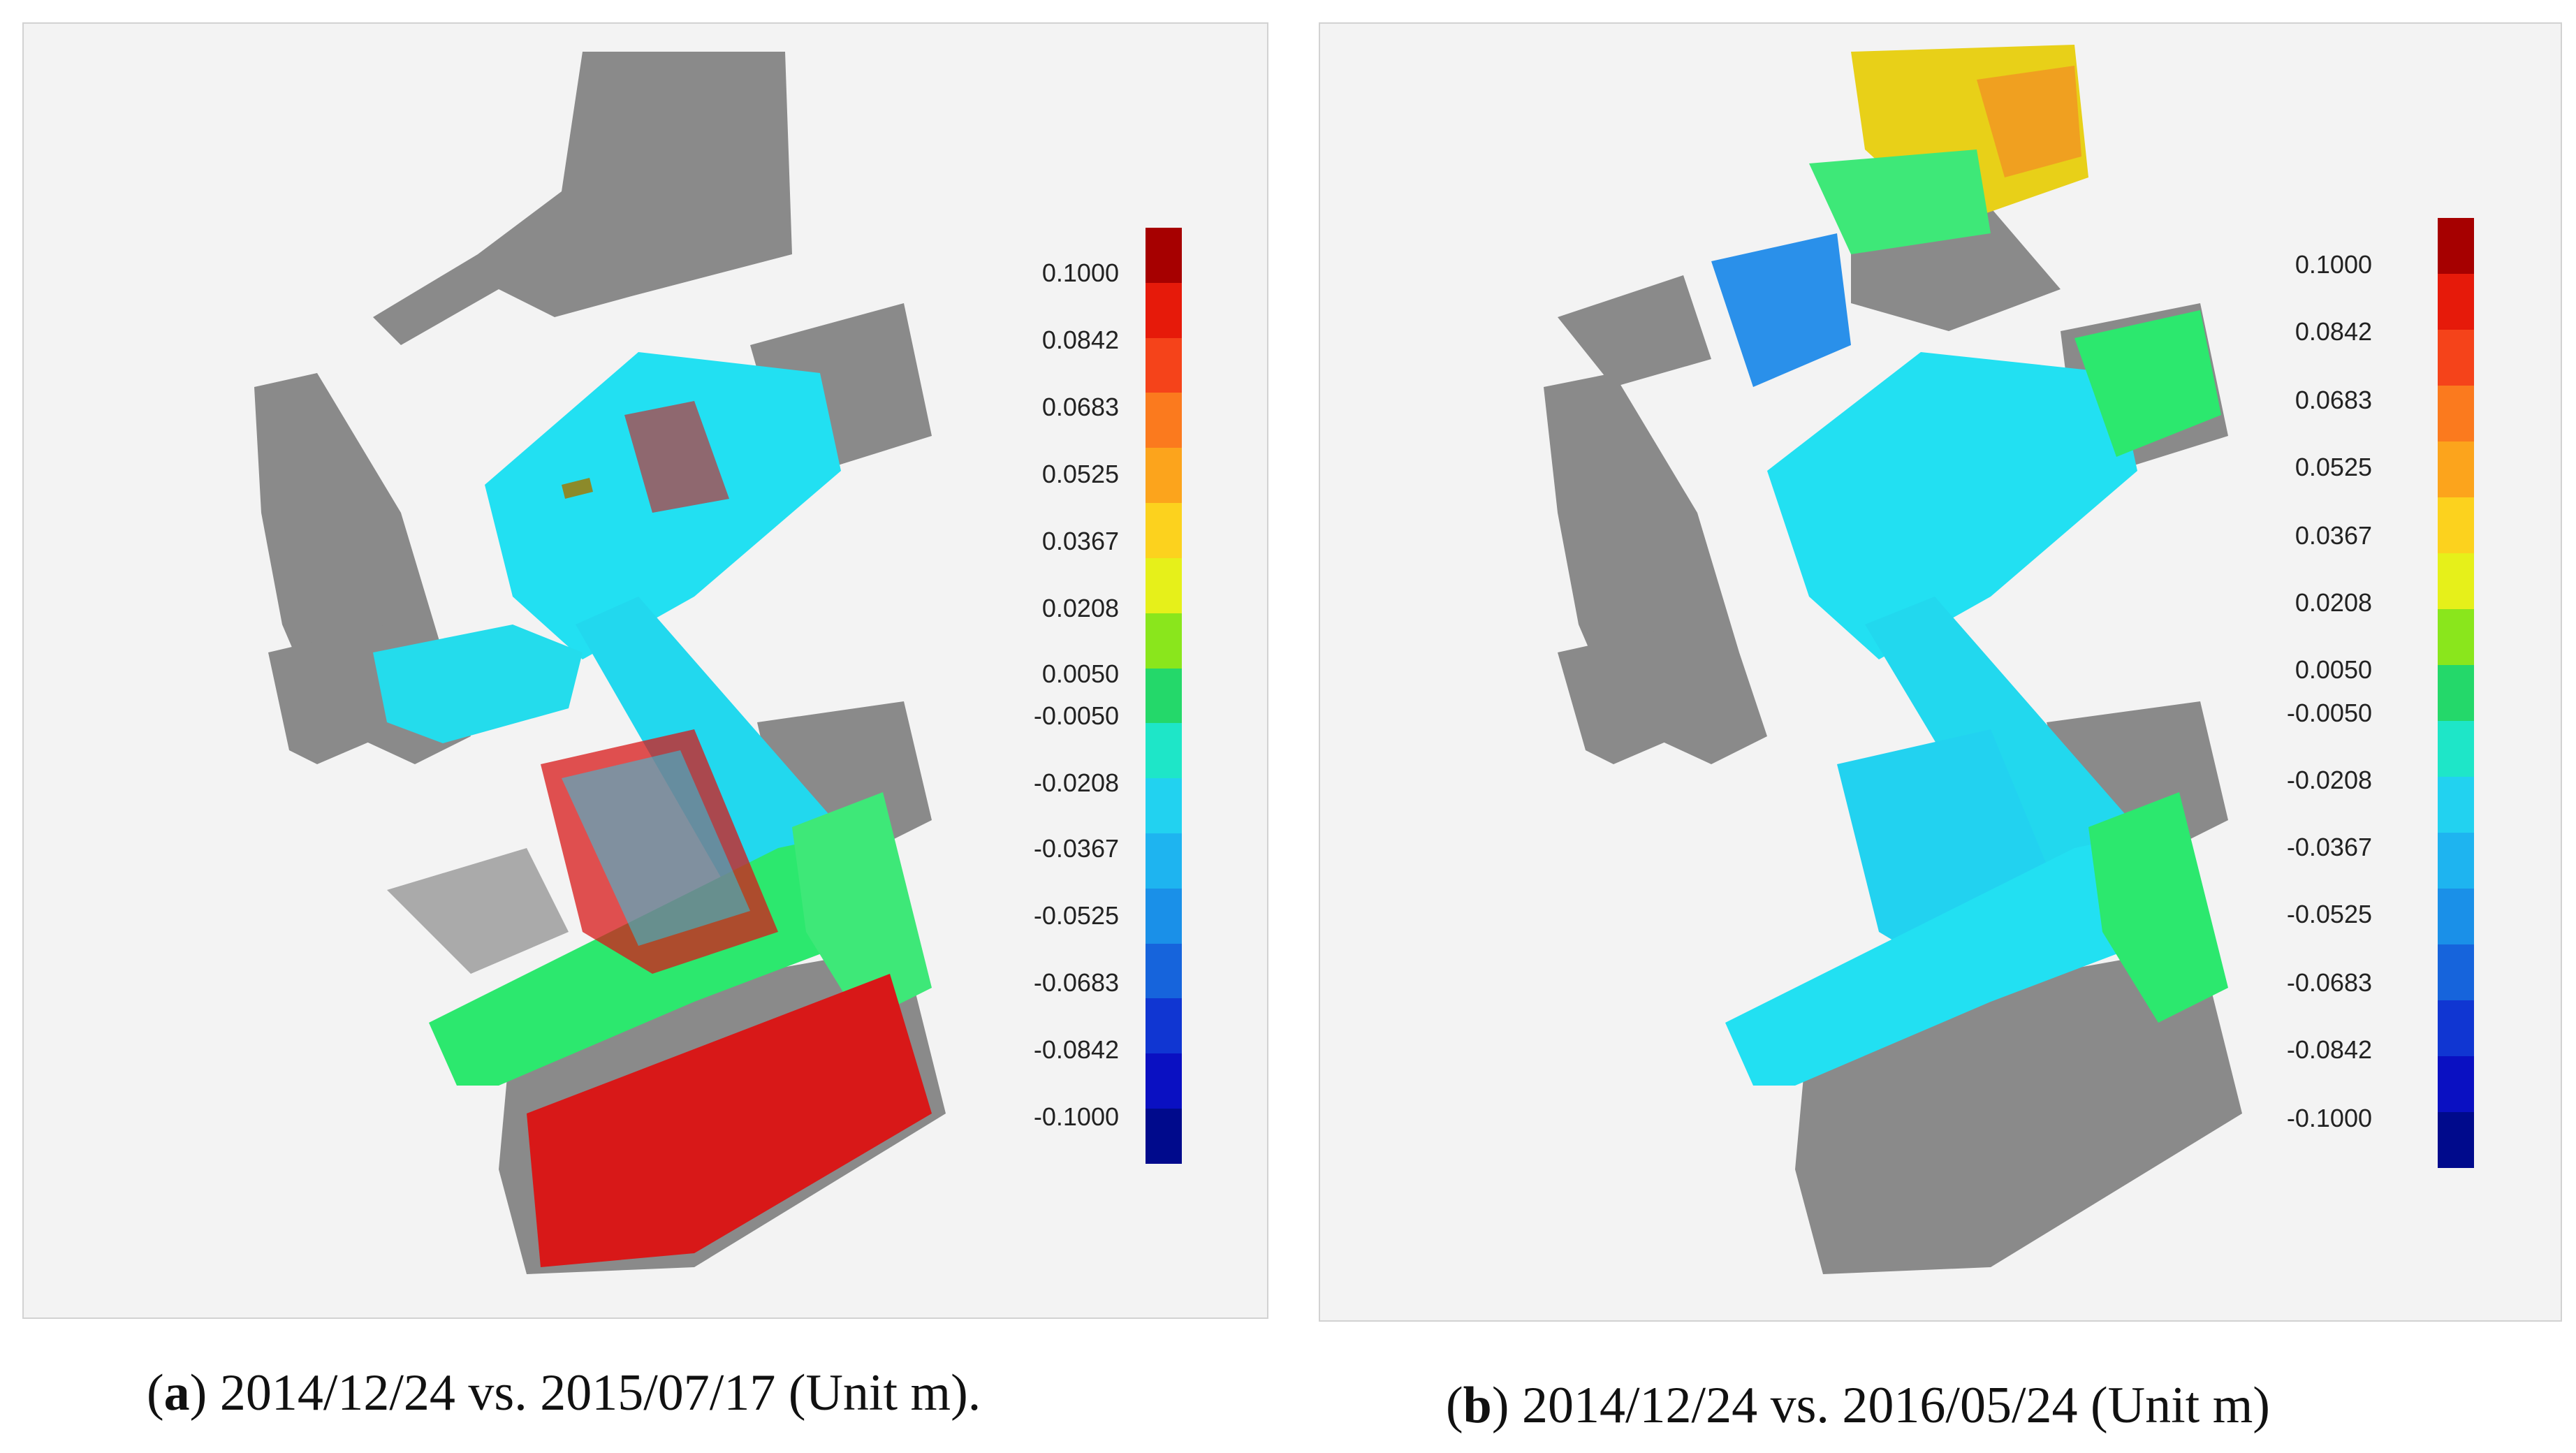 Image resolution: width=2576 pixels, height=1453 pixels. What do you see at coordinates (582, 198) in the screenshot?
I see `map-a-north-wing` at bounding box center [582, 198].